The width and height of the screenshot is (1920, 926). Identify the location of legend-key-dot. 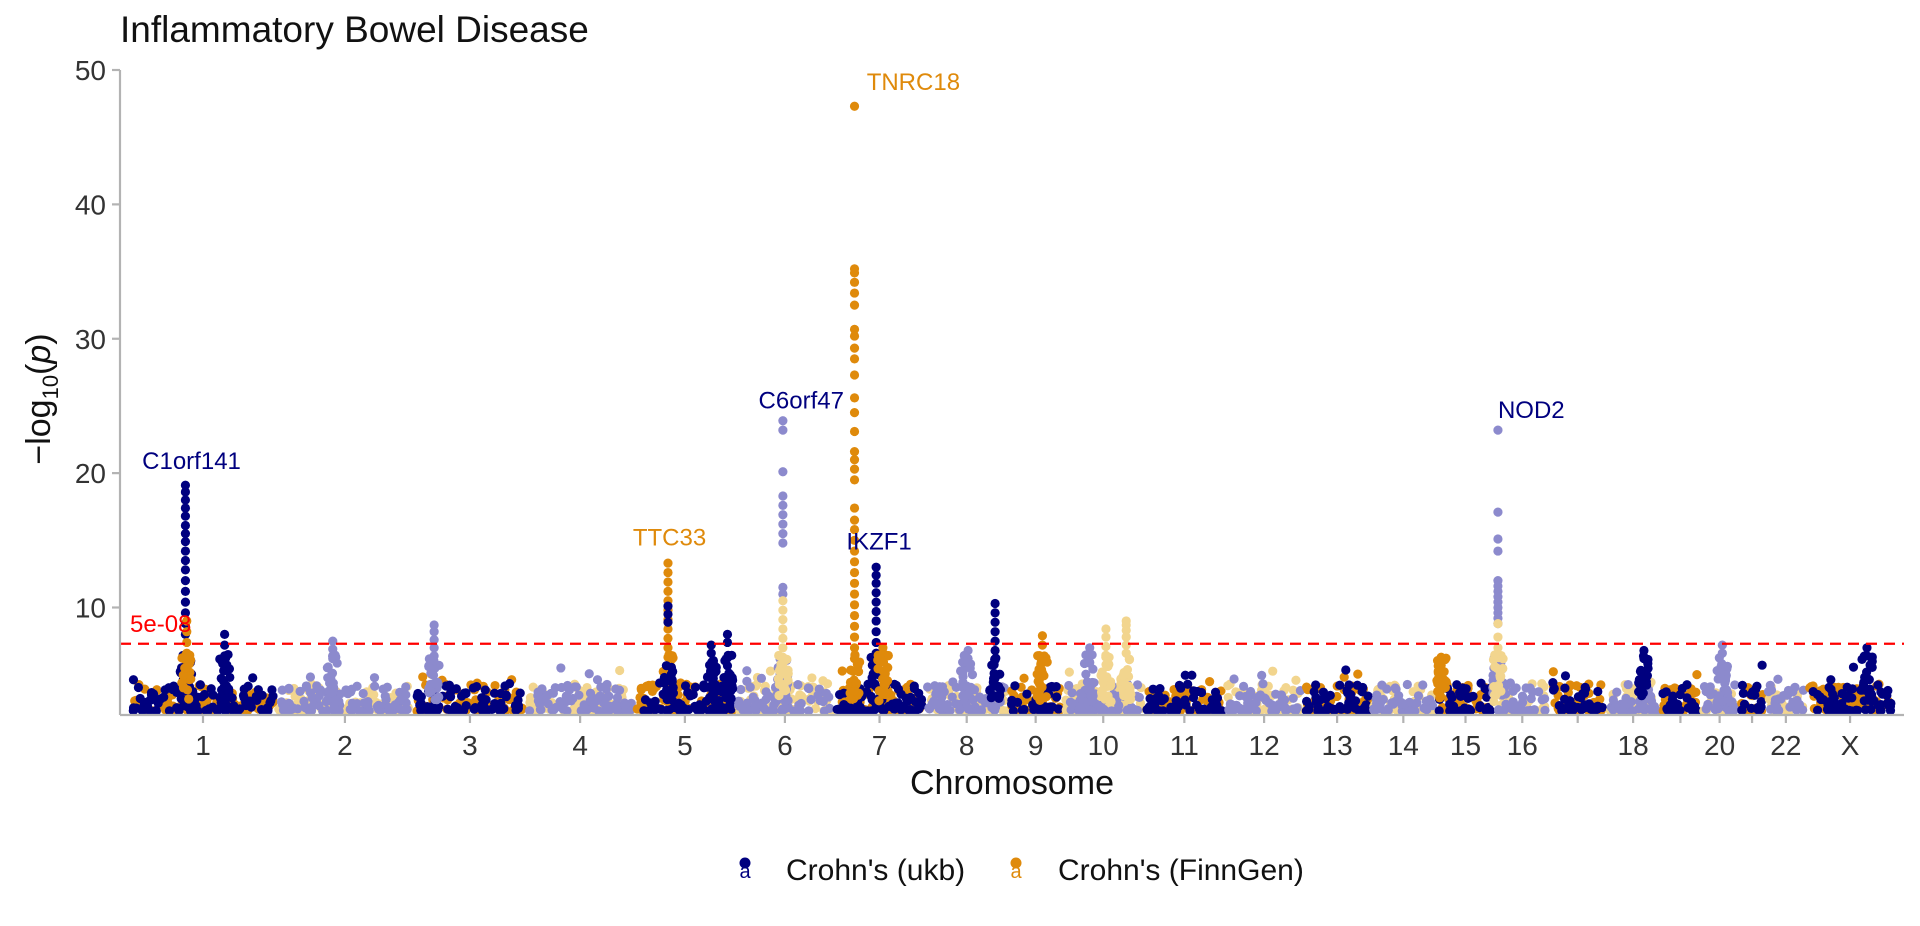
(1016, 863).